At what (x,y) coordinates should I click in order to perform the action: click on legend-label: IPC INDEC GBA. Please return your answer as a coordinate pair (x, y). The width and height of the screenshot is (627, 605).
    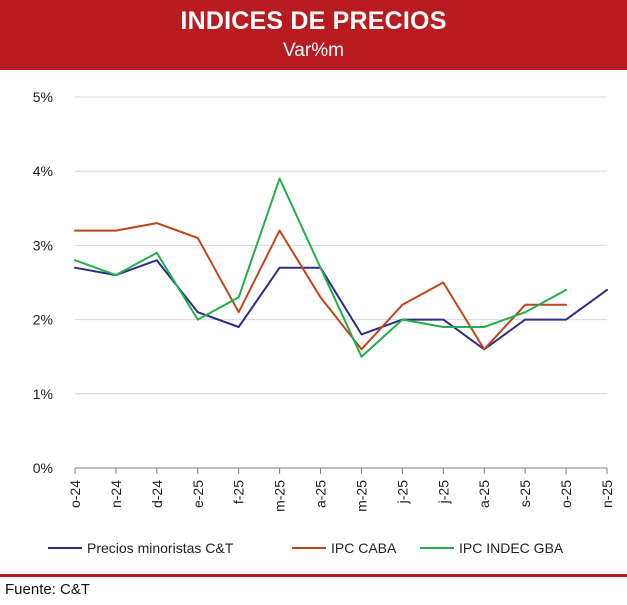
    Looking at the image, I should click on (511, 548).